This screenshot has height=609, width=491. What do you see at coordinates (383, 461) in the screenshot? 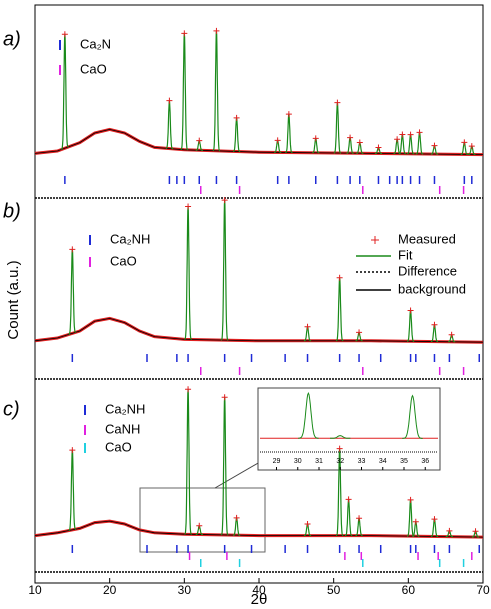
I see `inset-tick-label: 34` at bounding box center [383, 461].